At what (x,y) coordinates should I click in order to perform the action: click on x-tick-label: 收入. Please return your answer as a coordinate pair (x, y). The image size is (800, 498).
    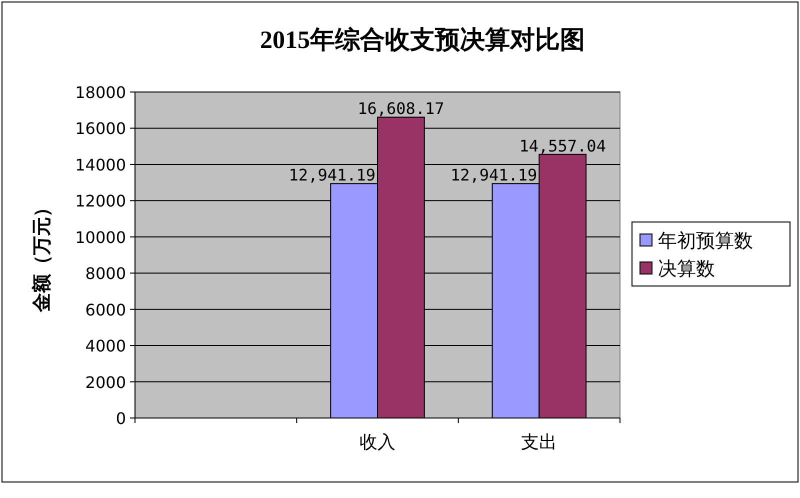
    Looking at the image, I should click on (378, 442).